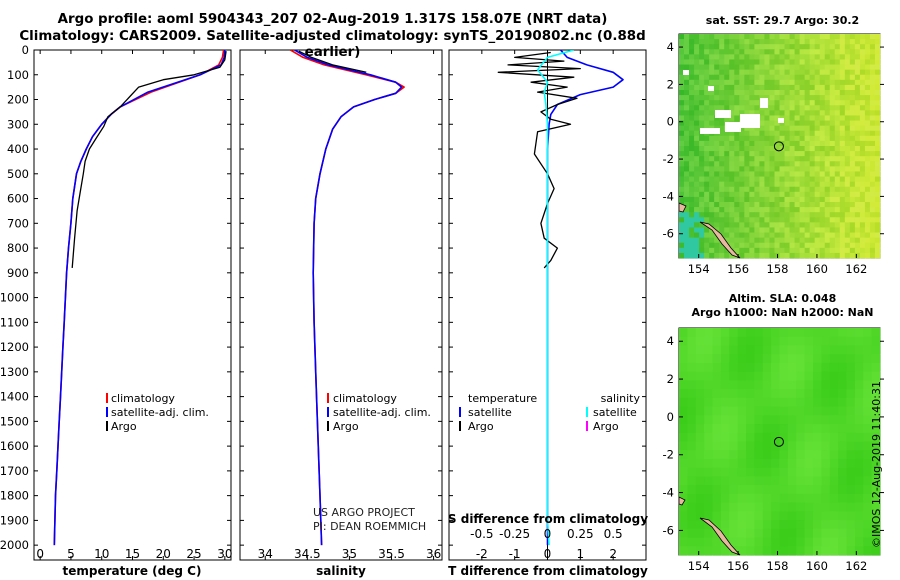  Describe the element at coordinates (382, 412) in the screenshot. I see `legend-label-satellite: satellite-adj. clim.` at that location.